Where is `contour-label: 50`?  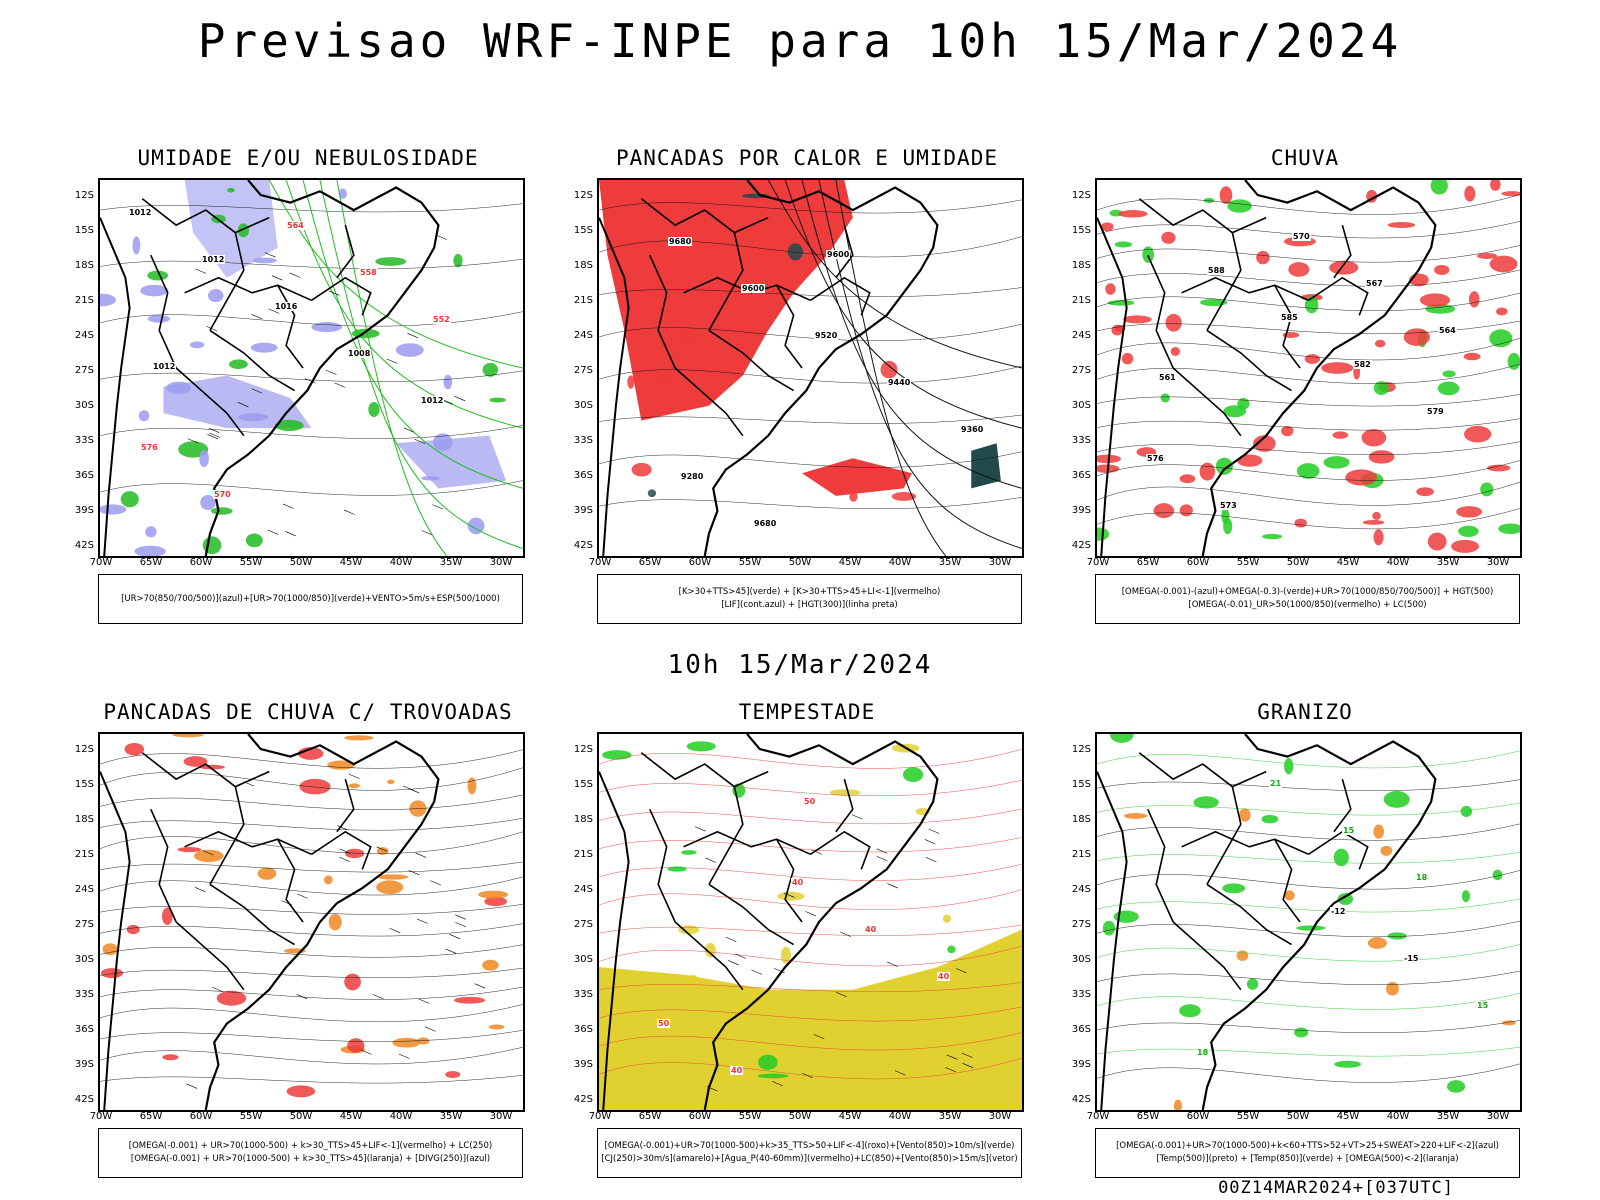 contour-label: 50 is located at coordinates (810, 801).